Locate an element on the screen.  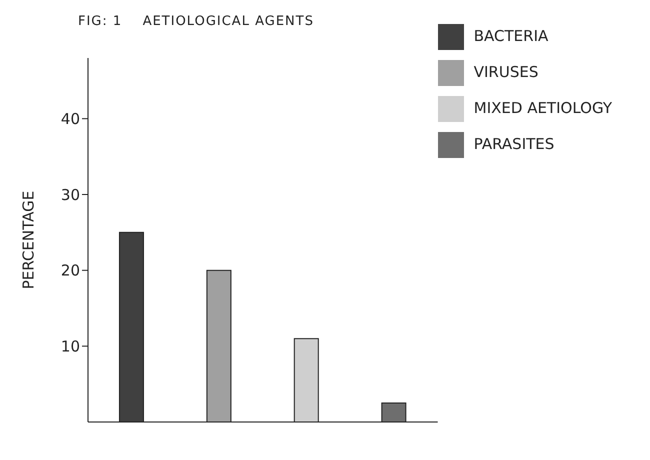
y-tick-label: 10 is located at coordinates (70, 346).